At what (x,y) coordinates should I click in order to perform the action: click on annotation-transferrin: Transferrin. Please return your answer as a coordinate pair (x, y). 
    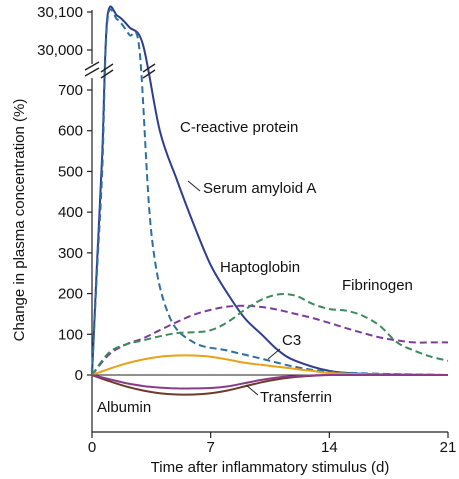
    Looking at the image, I should click on (296, 397).